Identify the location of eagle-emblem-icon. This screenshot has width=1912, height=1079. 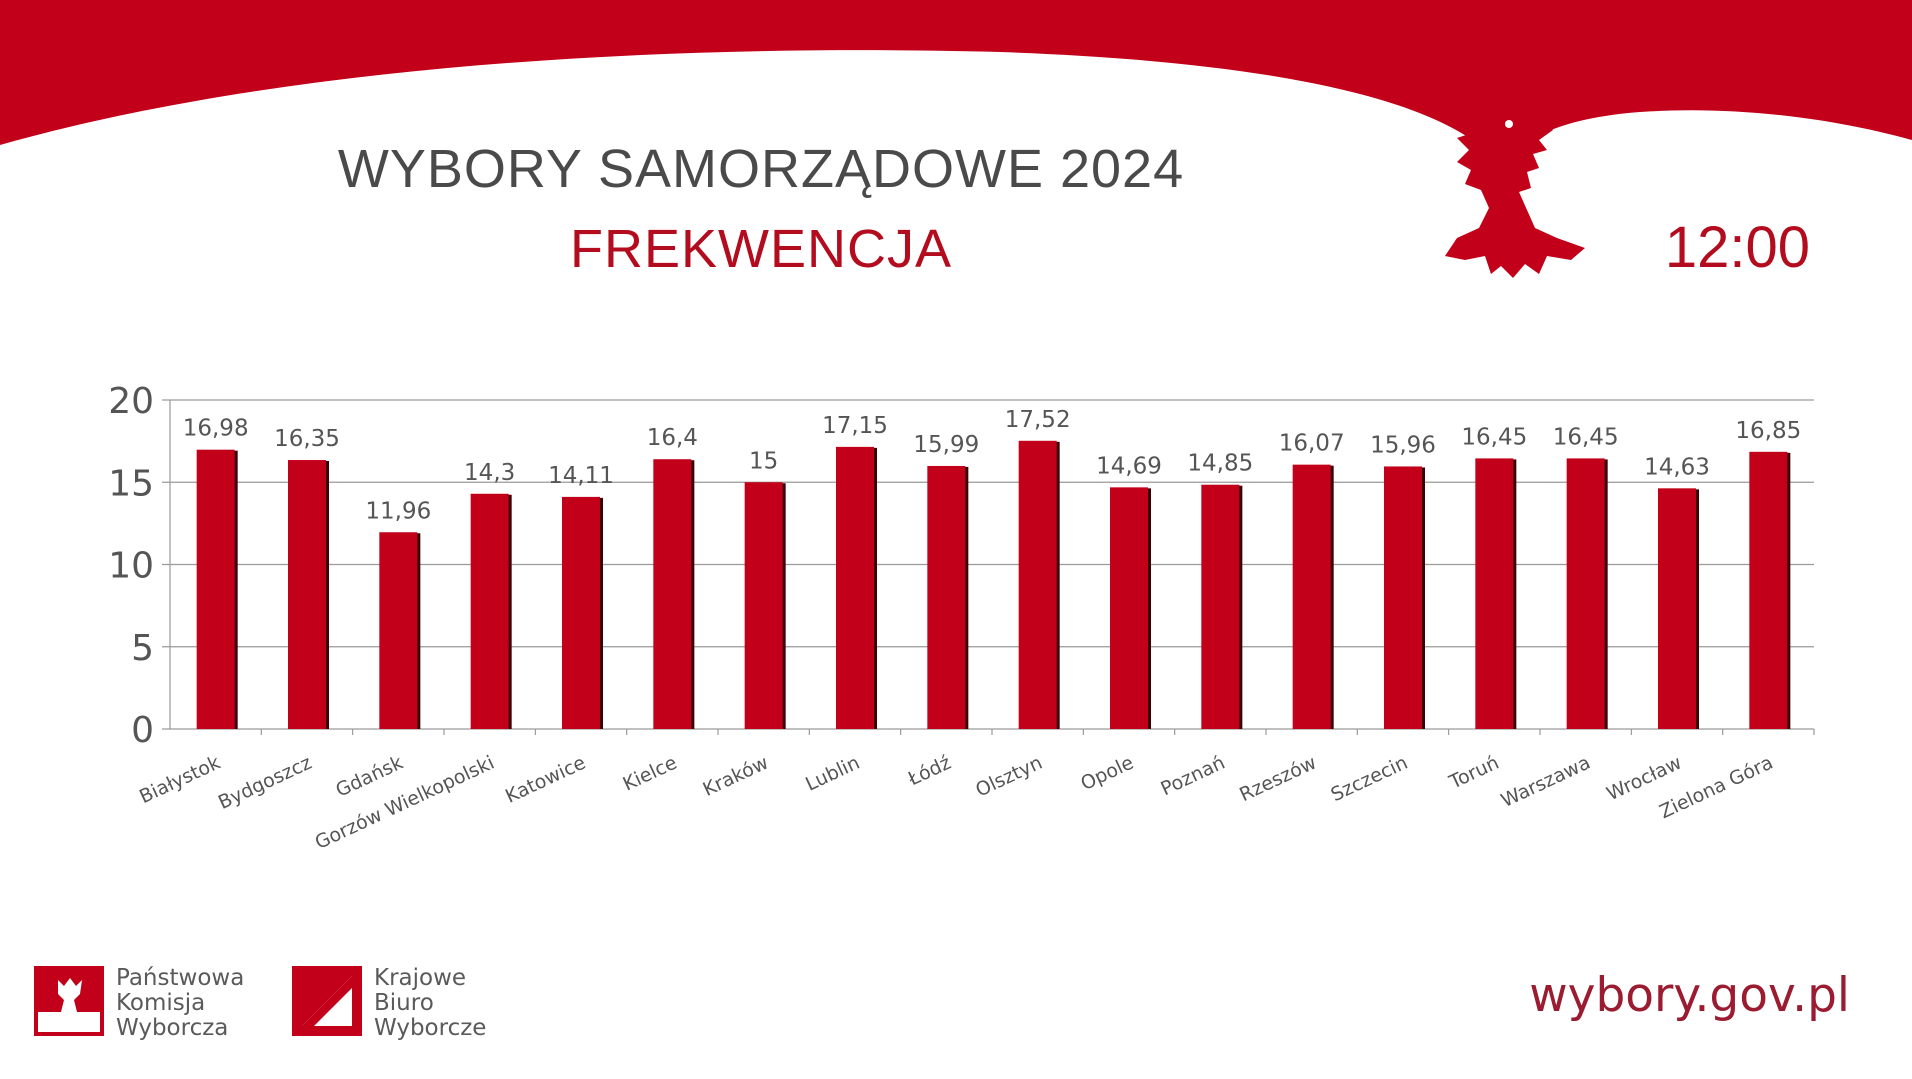
(1515, 185).